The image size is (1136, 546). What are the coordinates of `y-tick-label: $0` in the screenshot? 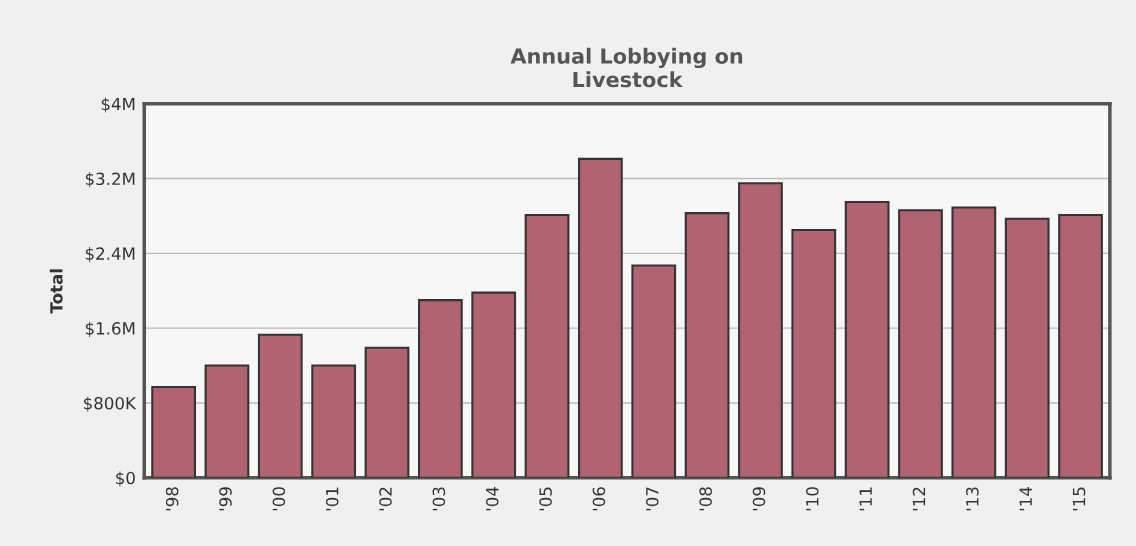 It's located at (125, 479).